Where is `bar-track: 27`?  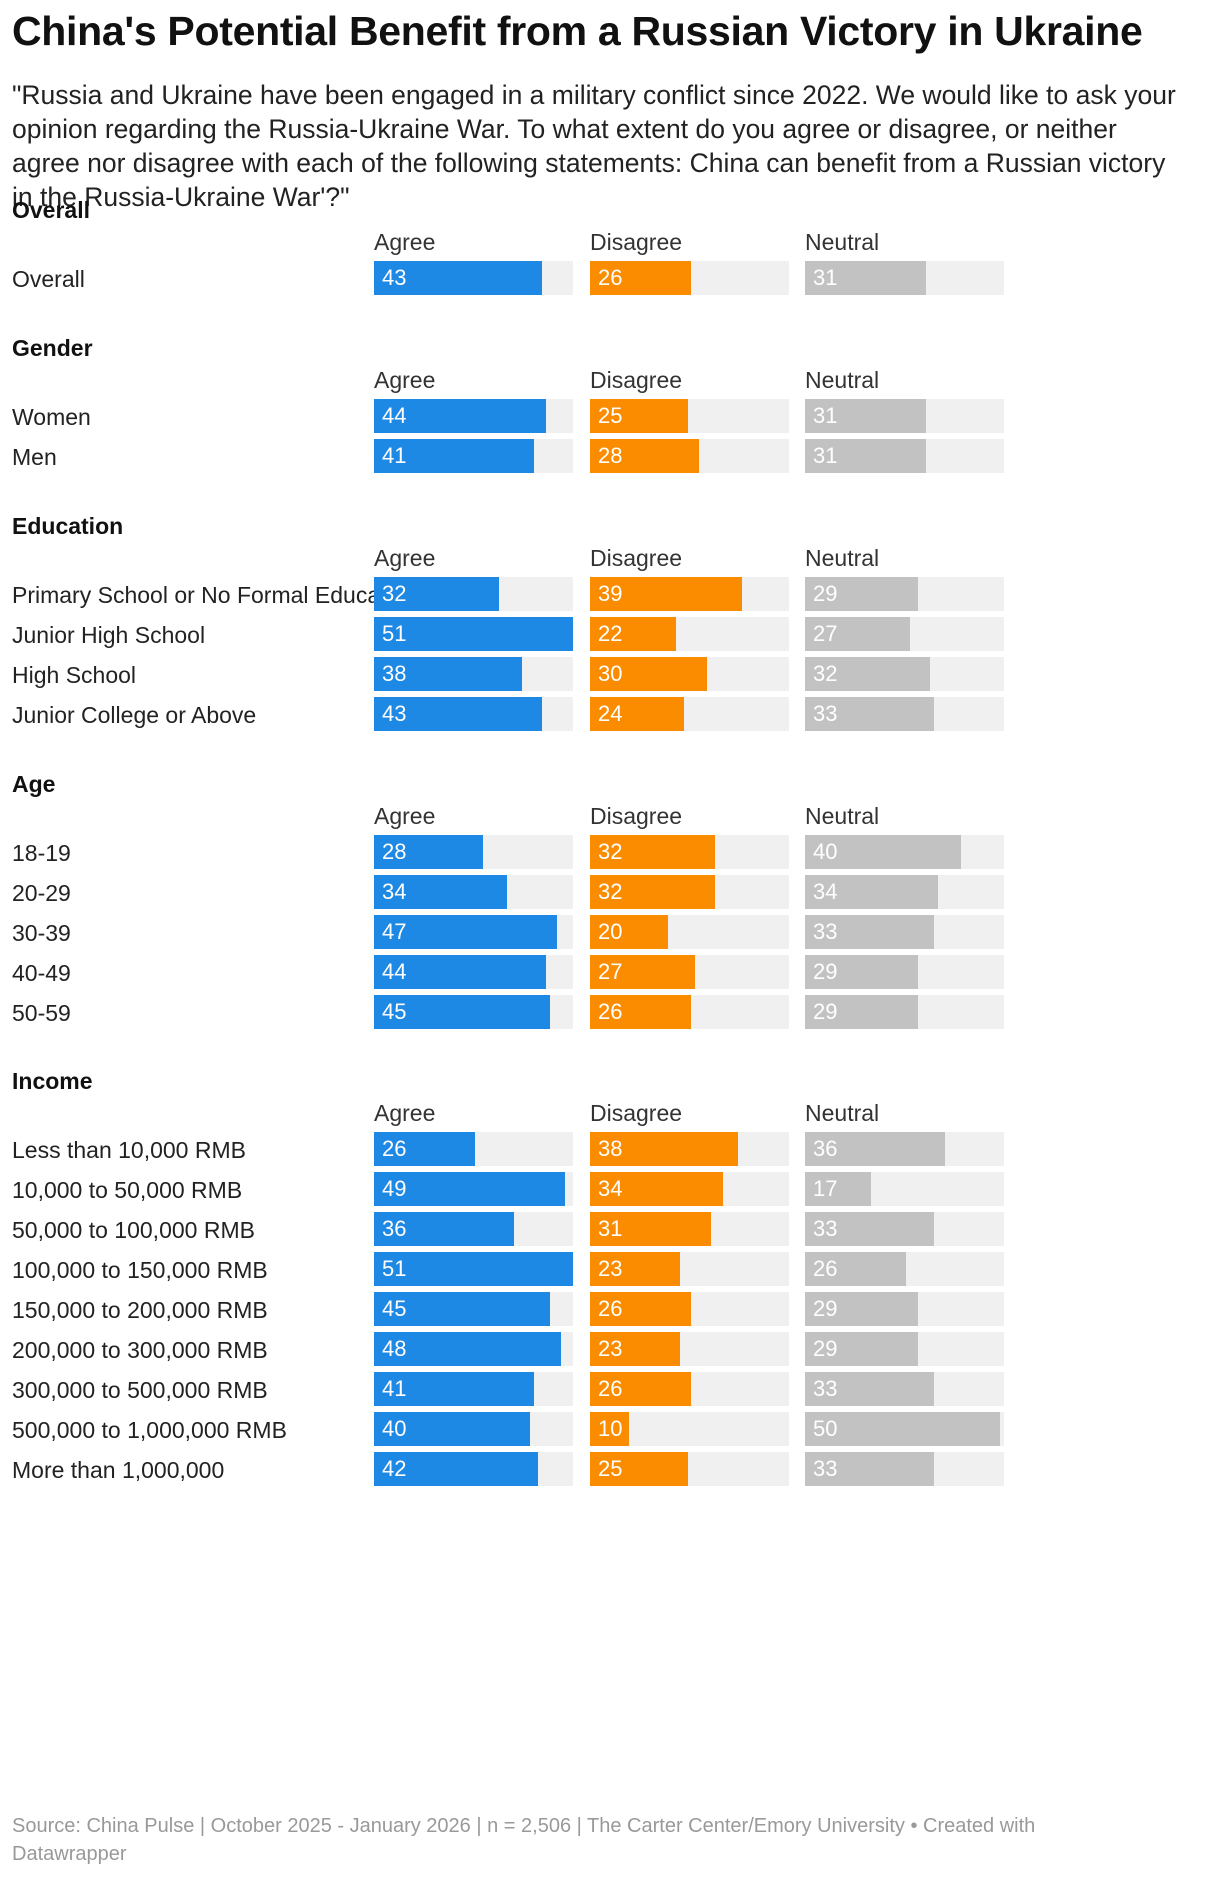 bar-track: 27 is located at coordinates (904, 634).